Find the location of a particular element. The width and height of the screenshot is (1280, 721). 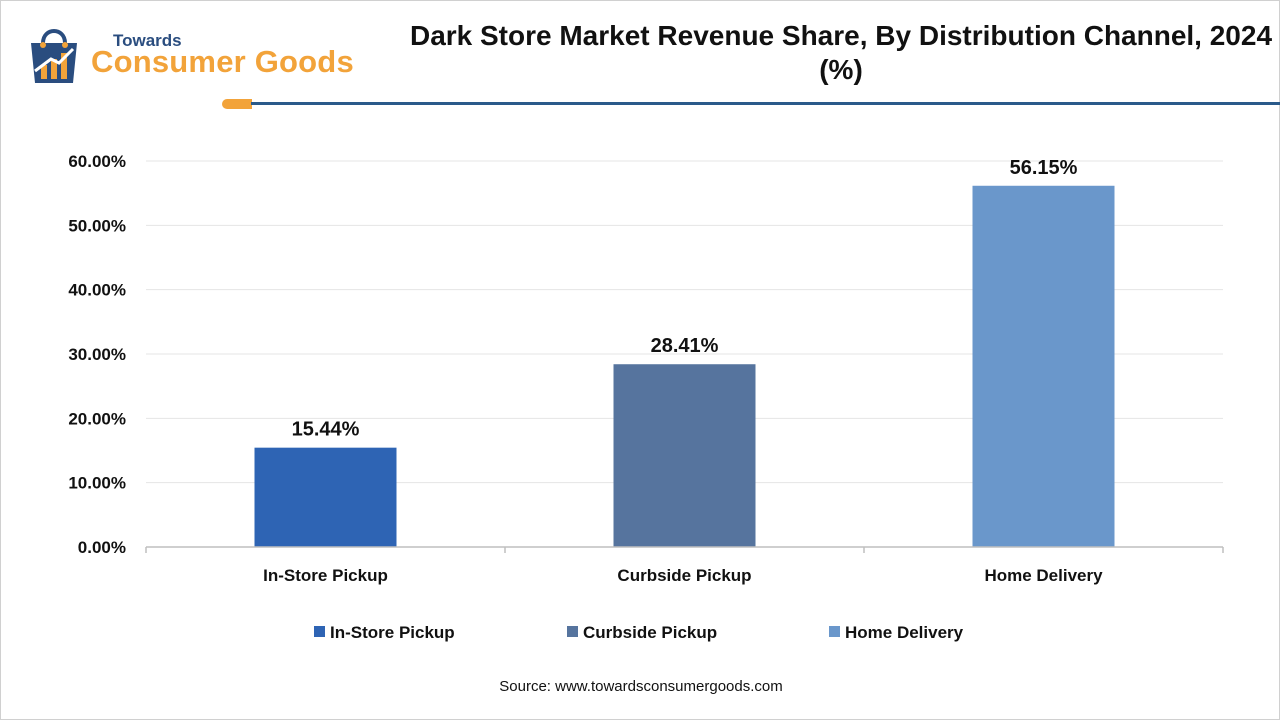

shopping-bag-logo-icon is located at coordinates (54, 56).